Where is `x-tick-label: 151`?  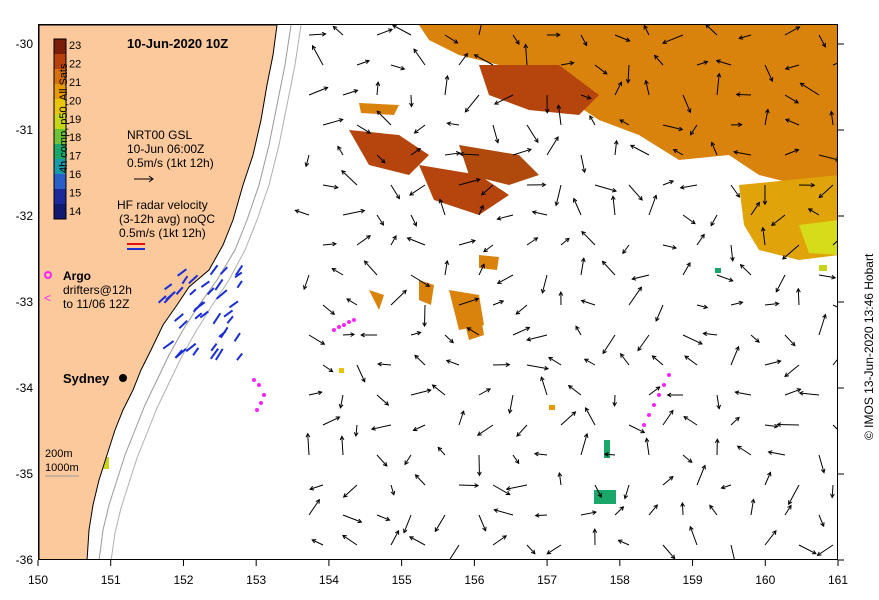
x-tick-label: 151 is located at coordinates (111, 580).